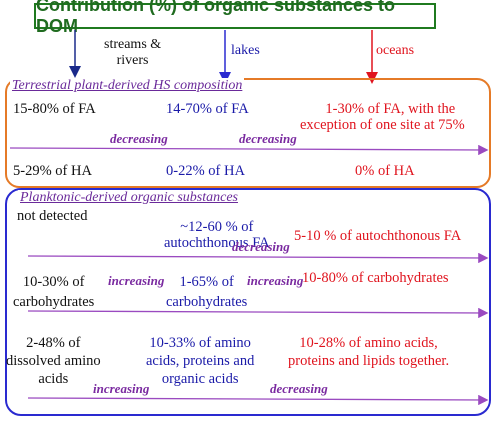 The height and width of the screenshot is (421, 498). What do you see at coordinates (378, 236) in the screenshot?
I see `planktonic-fa-oceans: 5-10 % of autochthonous FA` at bounding box center [378, 236].